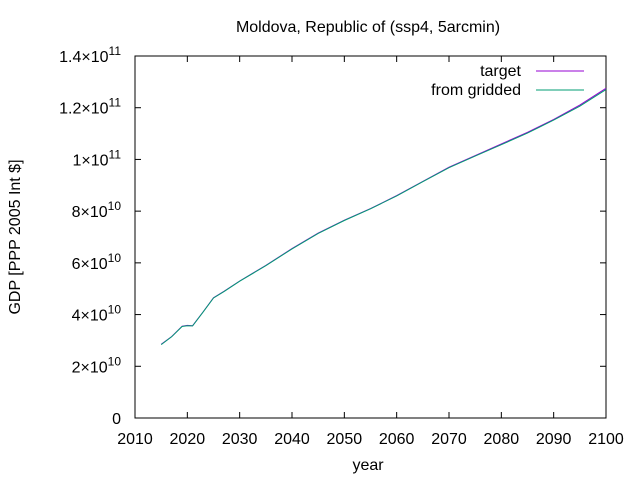 Image resolution: width=640 pixels, height=480 pixels. I want to click on y-tick-label: 1.4×10¹¹, so click(90, 55).